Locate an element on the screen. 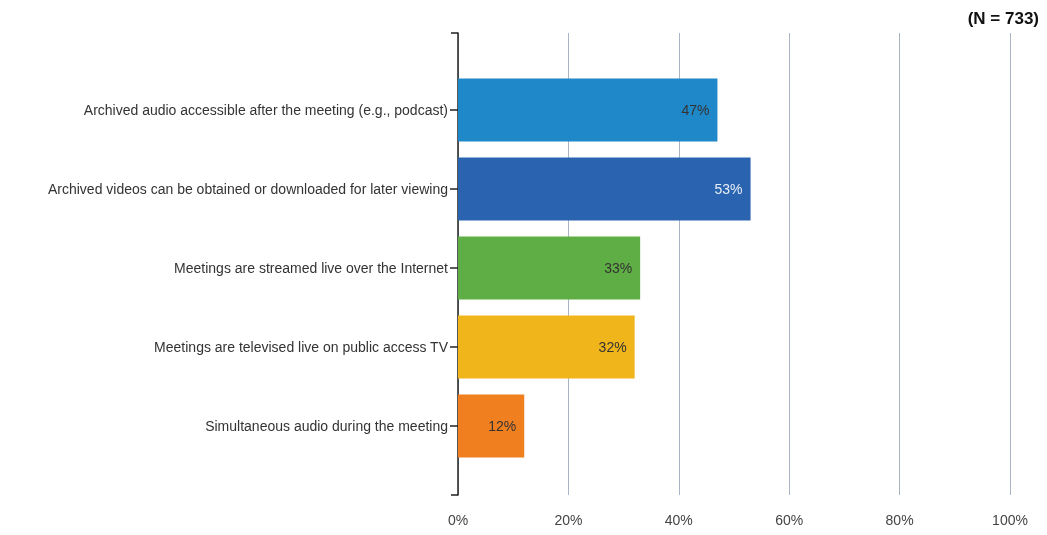  data-label: 12% is located at coordinates (502, 426).